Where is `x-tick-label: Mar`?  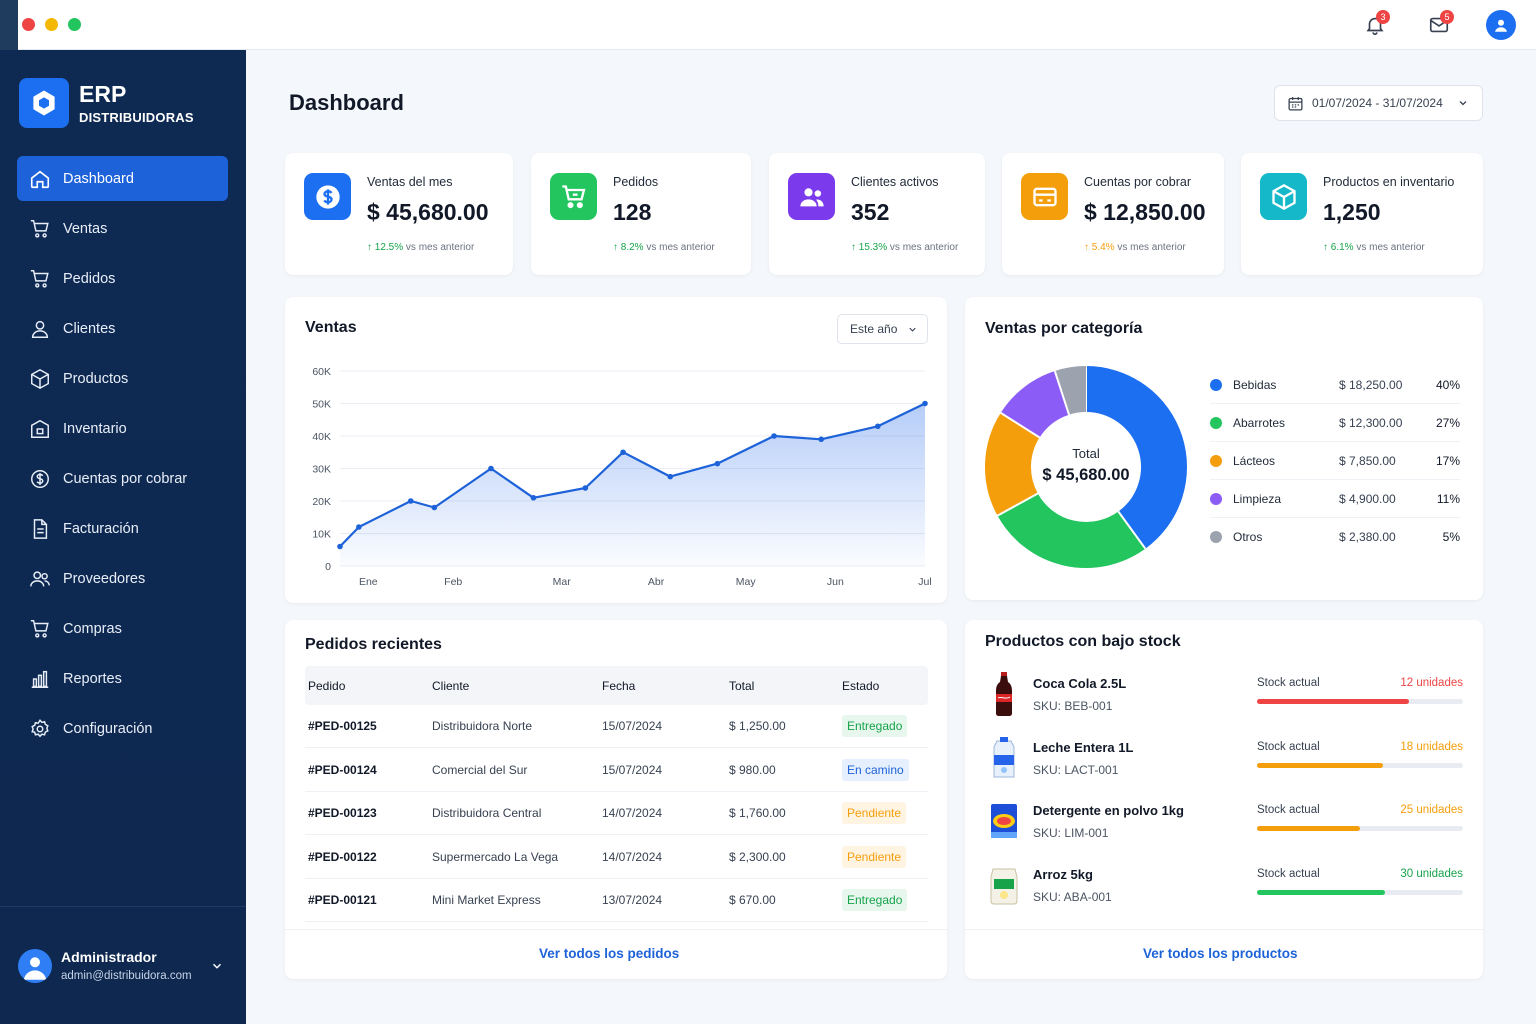
x-tick-label: Mar is located at coordinates (562, 582).